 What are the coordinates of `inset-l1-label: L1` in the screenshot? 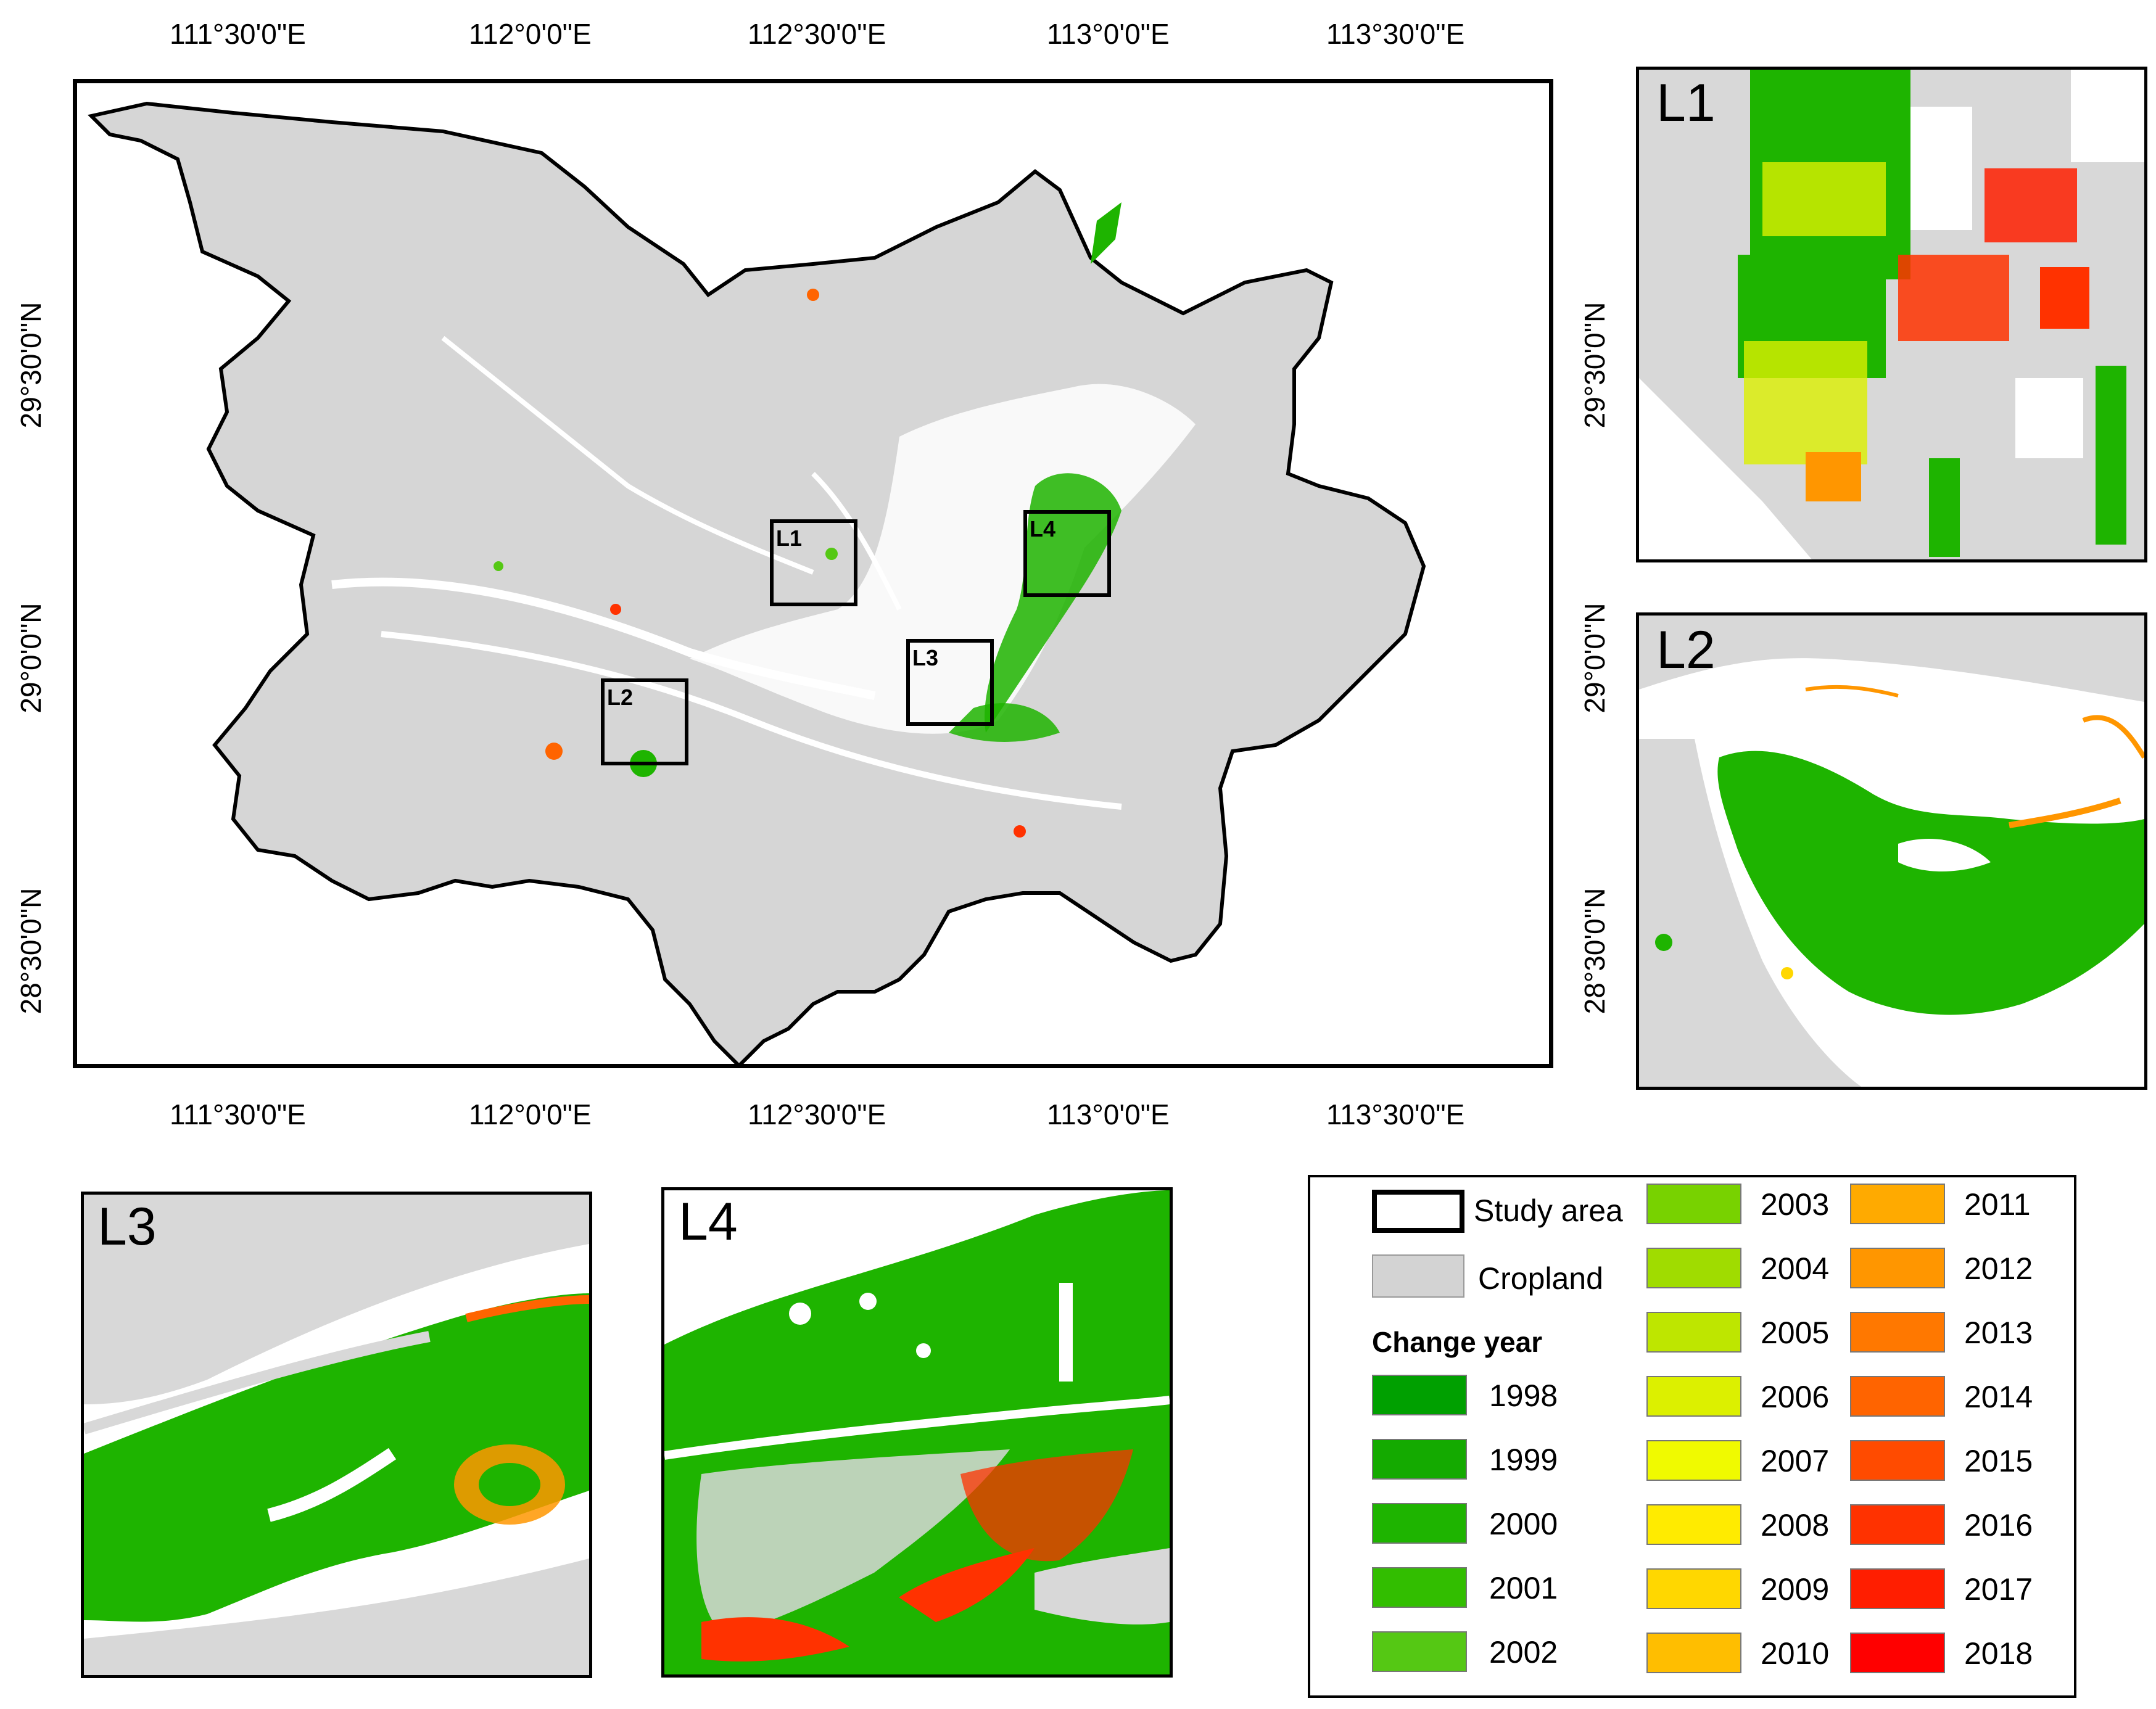 It's located at (1686, 103).